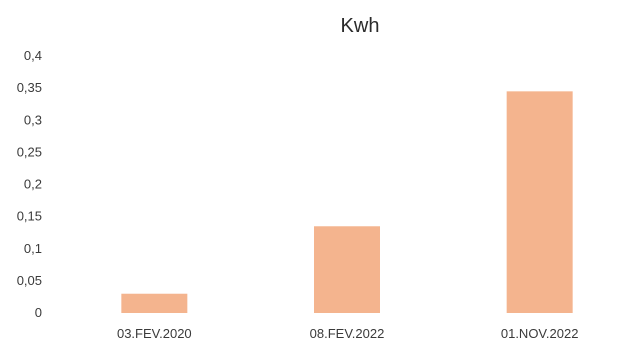 Image resolution: width=641 pixels, height=345 pixels. I want to click on y-axis: 0 0,05 0,1 0,15 0,2 0,25 0,3 0,35 0,4, so click(29, 184).